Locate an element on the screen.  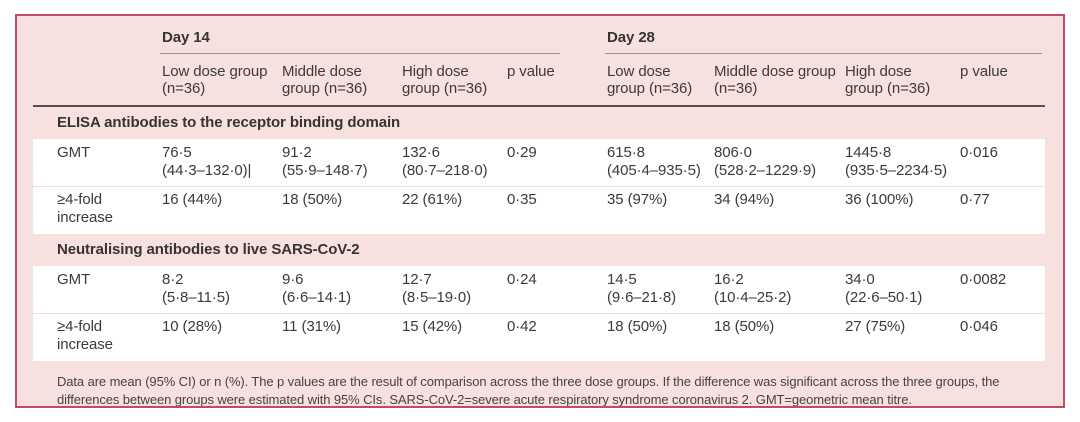
gmt-value: 34·0 is located at coordinates (860, 279).